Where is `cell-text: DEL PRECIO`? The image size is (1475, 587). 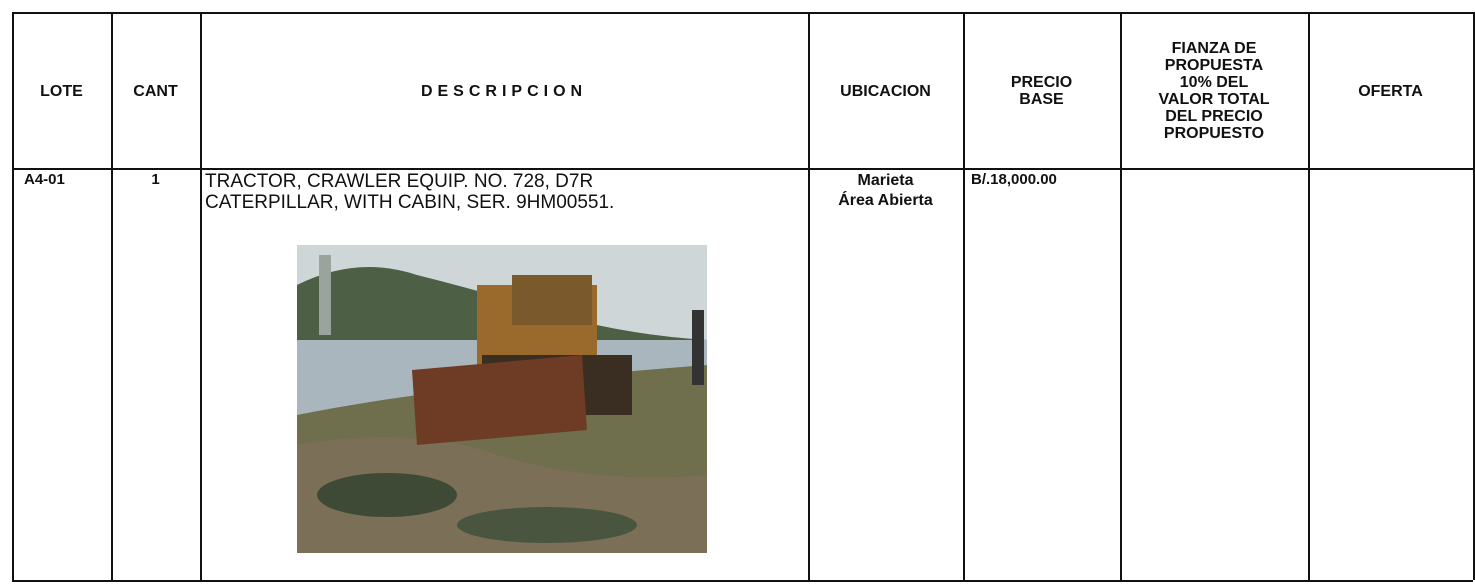
cell-text: DEL PRECIO is located at coordinates (1214, 116).